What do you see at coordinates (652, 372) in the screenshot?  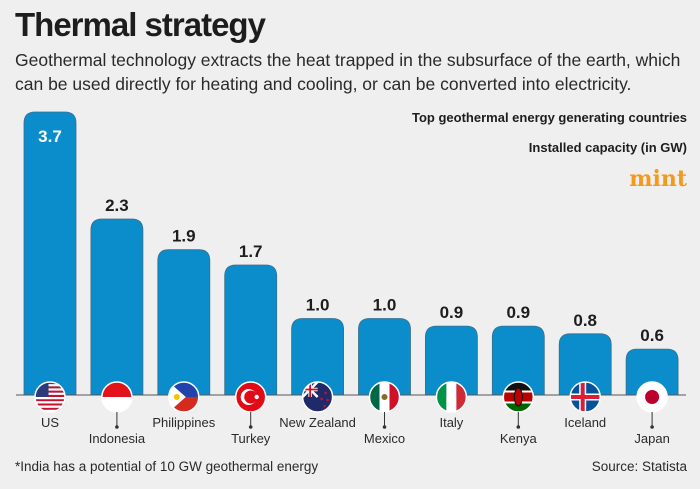 I see `bar-japan` at bounding box center [652, 372].